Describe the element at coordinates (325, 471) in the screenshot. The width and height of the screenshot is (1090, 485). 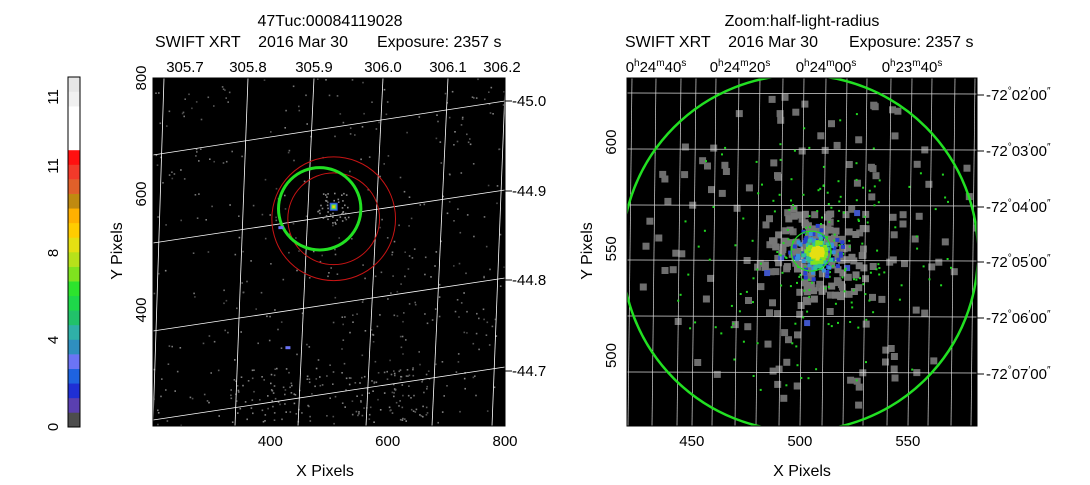
I see `left-x-axis-label: X Pixels` at that location.